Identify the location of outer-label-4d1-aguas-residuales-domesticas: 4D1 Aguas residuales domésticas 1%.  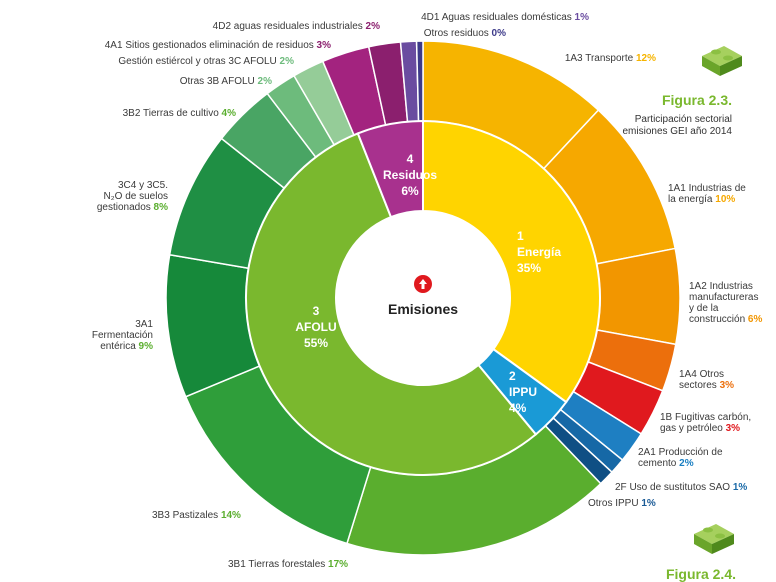
(505, 17).